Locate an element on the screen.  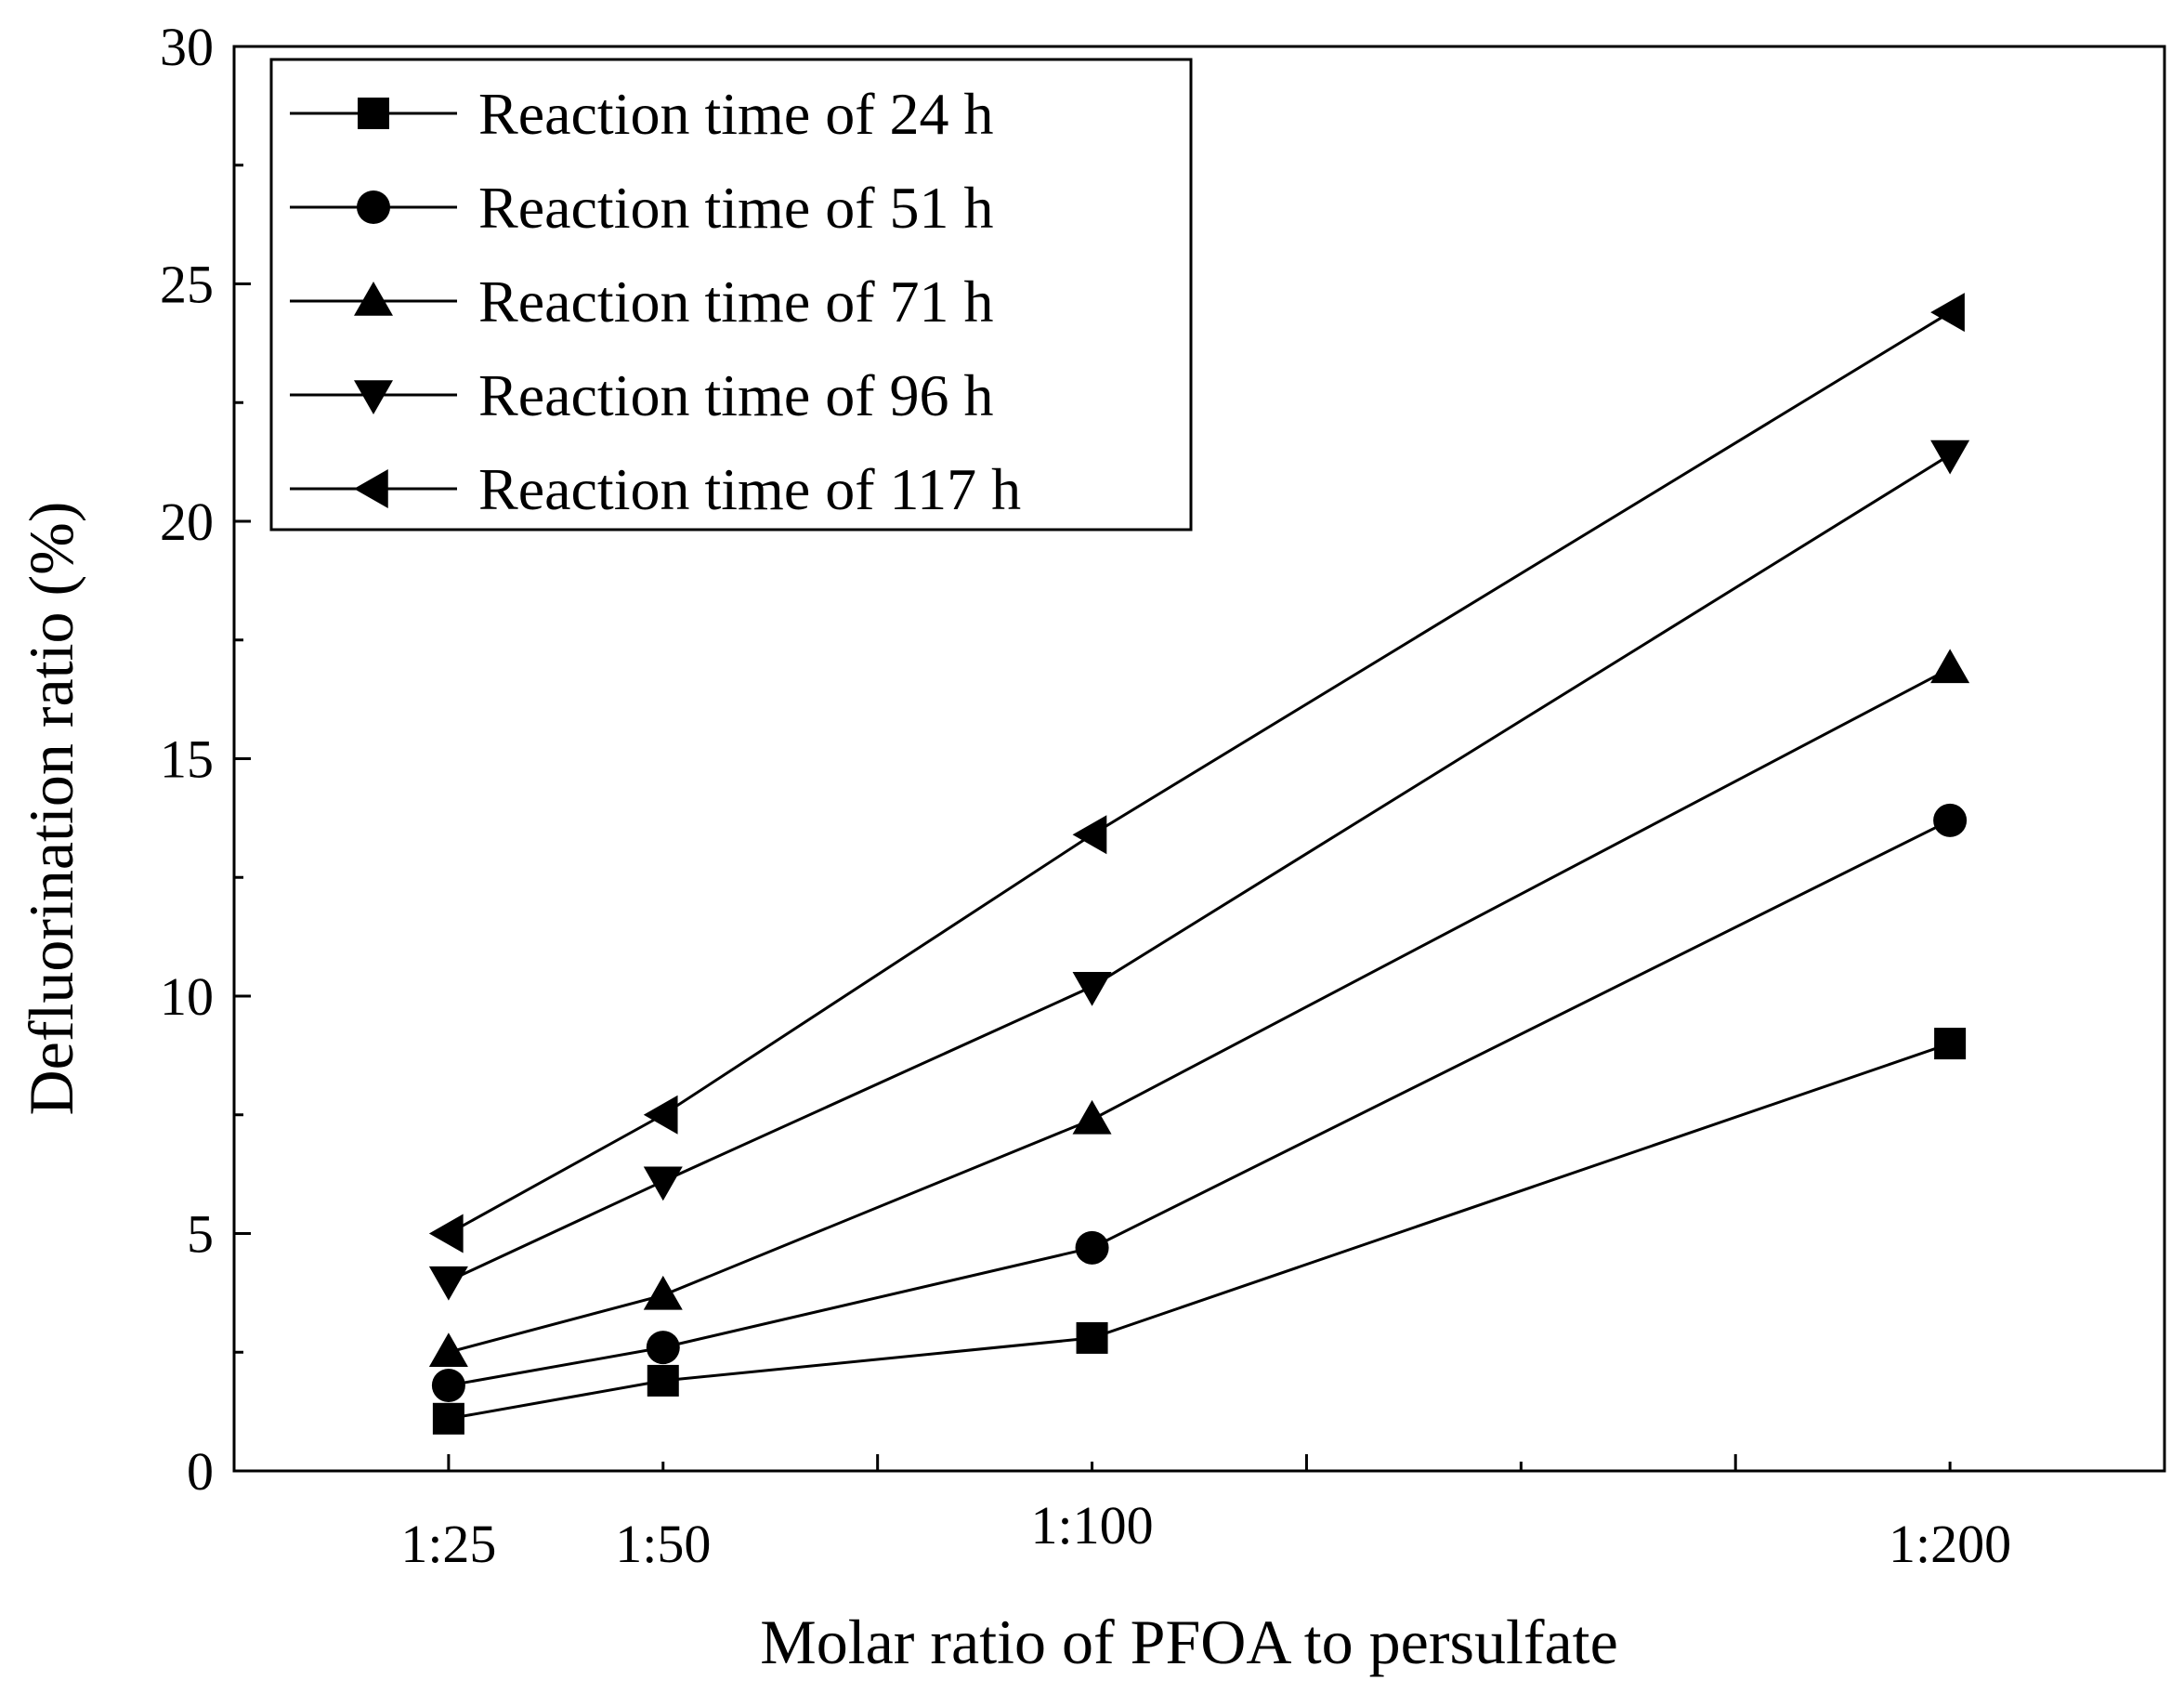
y-tick-label: 15 is located at coordinates (187, 759).